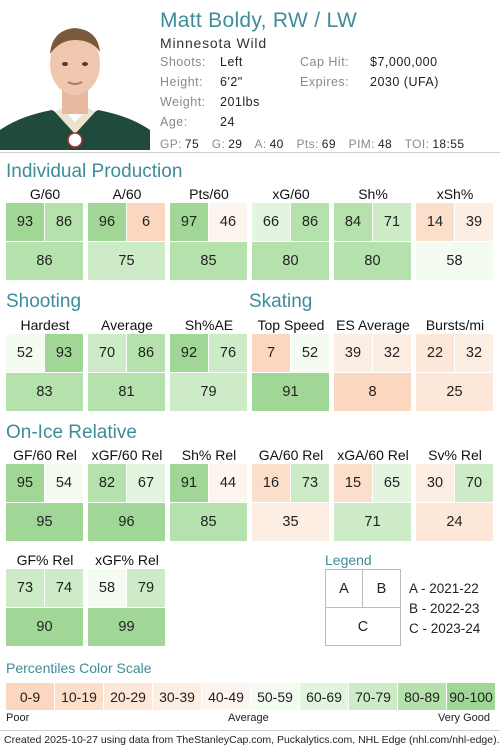 The width and height of the screenshot is (500, 750). Describe the element at coordinates (474, 353) in the screenshot. I see `metric-bursts-b: 32` at that location.